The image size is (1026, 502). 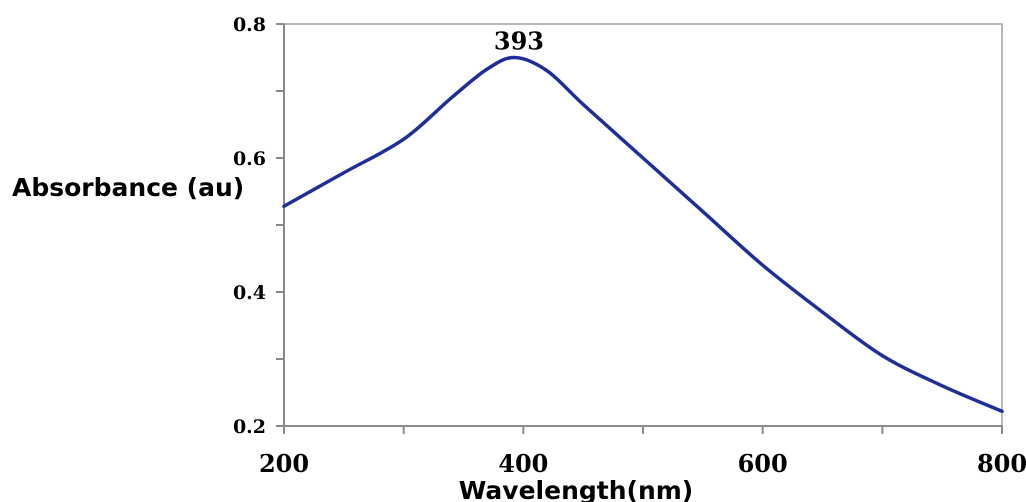 I want to click on x-tick-label: 800, so click(x=1001, y=463).